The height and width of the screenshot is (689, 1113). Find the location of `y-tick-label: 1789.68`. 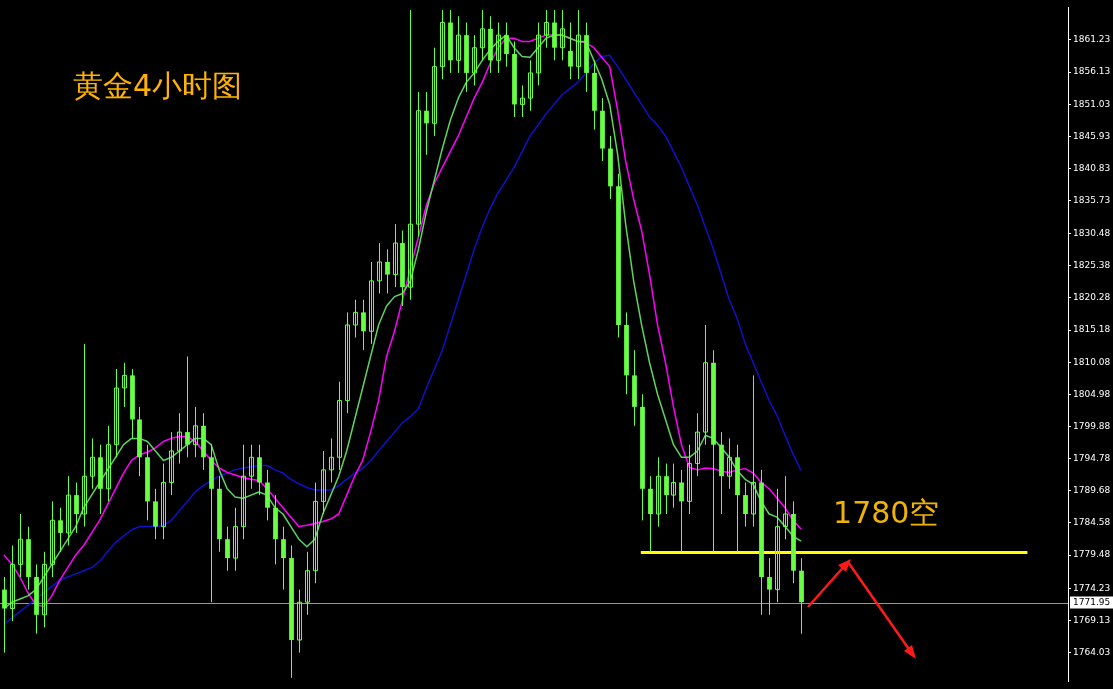

y-tick-label: 1789.68 is located at coordinates (1092, 490).